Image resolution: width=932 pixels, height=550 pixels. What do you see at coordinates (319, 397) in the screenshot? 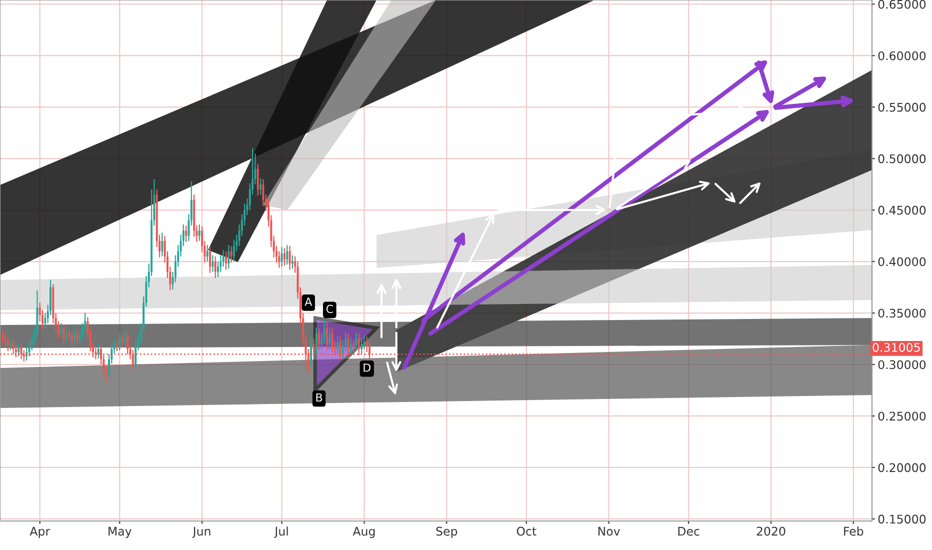
I see `annotation: B` at bounding box center [319, 397].